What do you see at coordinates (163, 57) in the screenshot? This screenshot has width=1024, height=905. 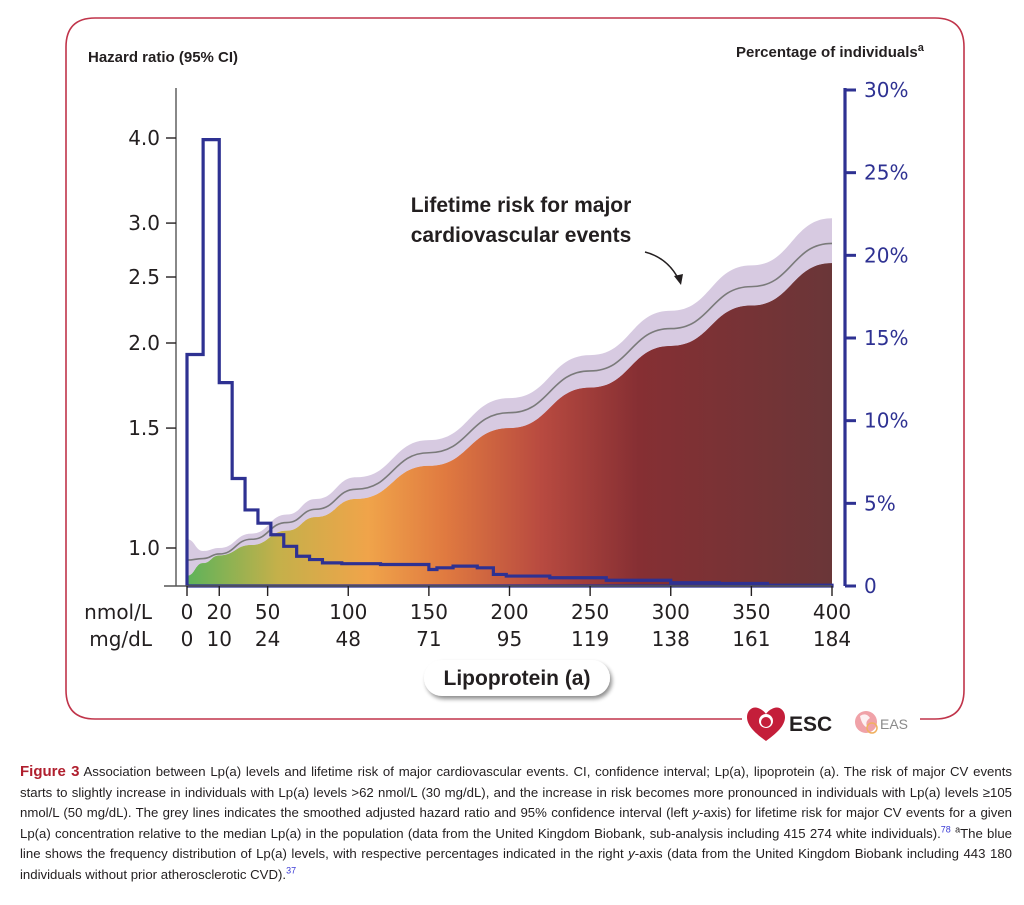 I see `left-axis-title: Hazard ratio (95% CI)` at bounding box center [163, 57].